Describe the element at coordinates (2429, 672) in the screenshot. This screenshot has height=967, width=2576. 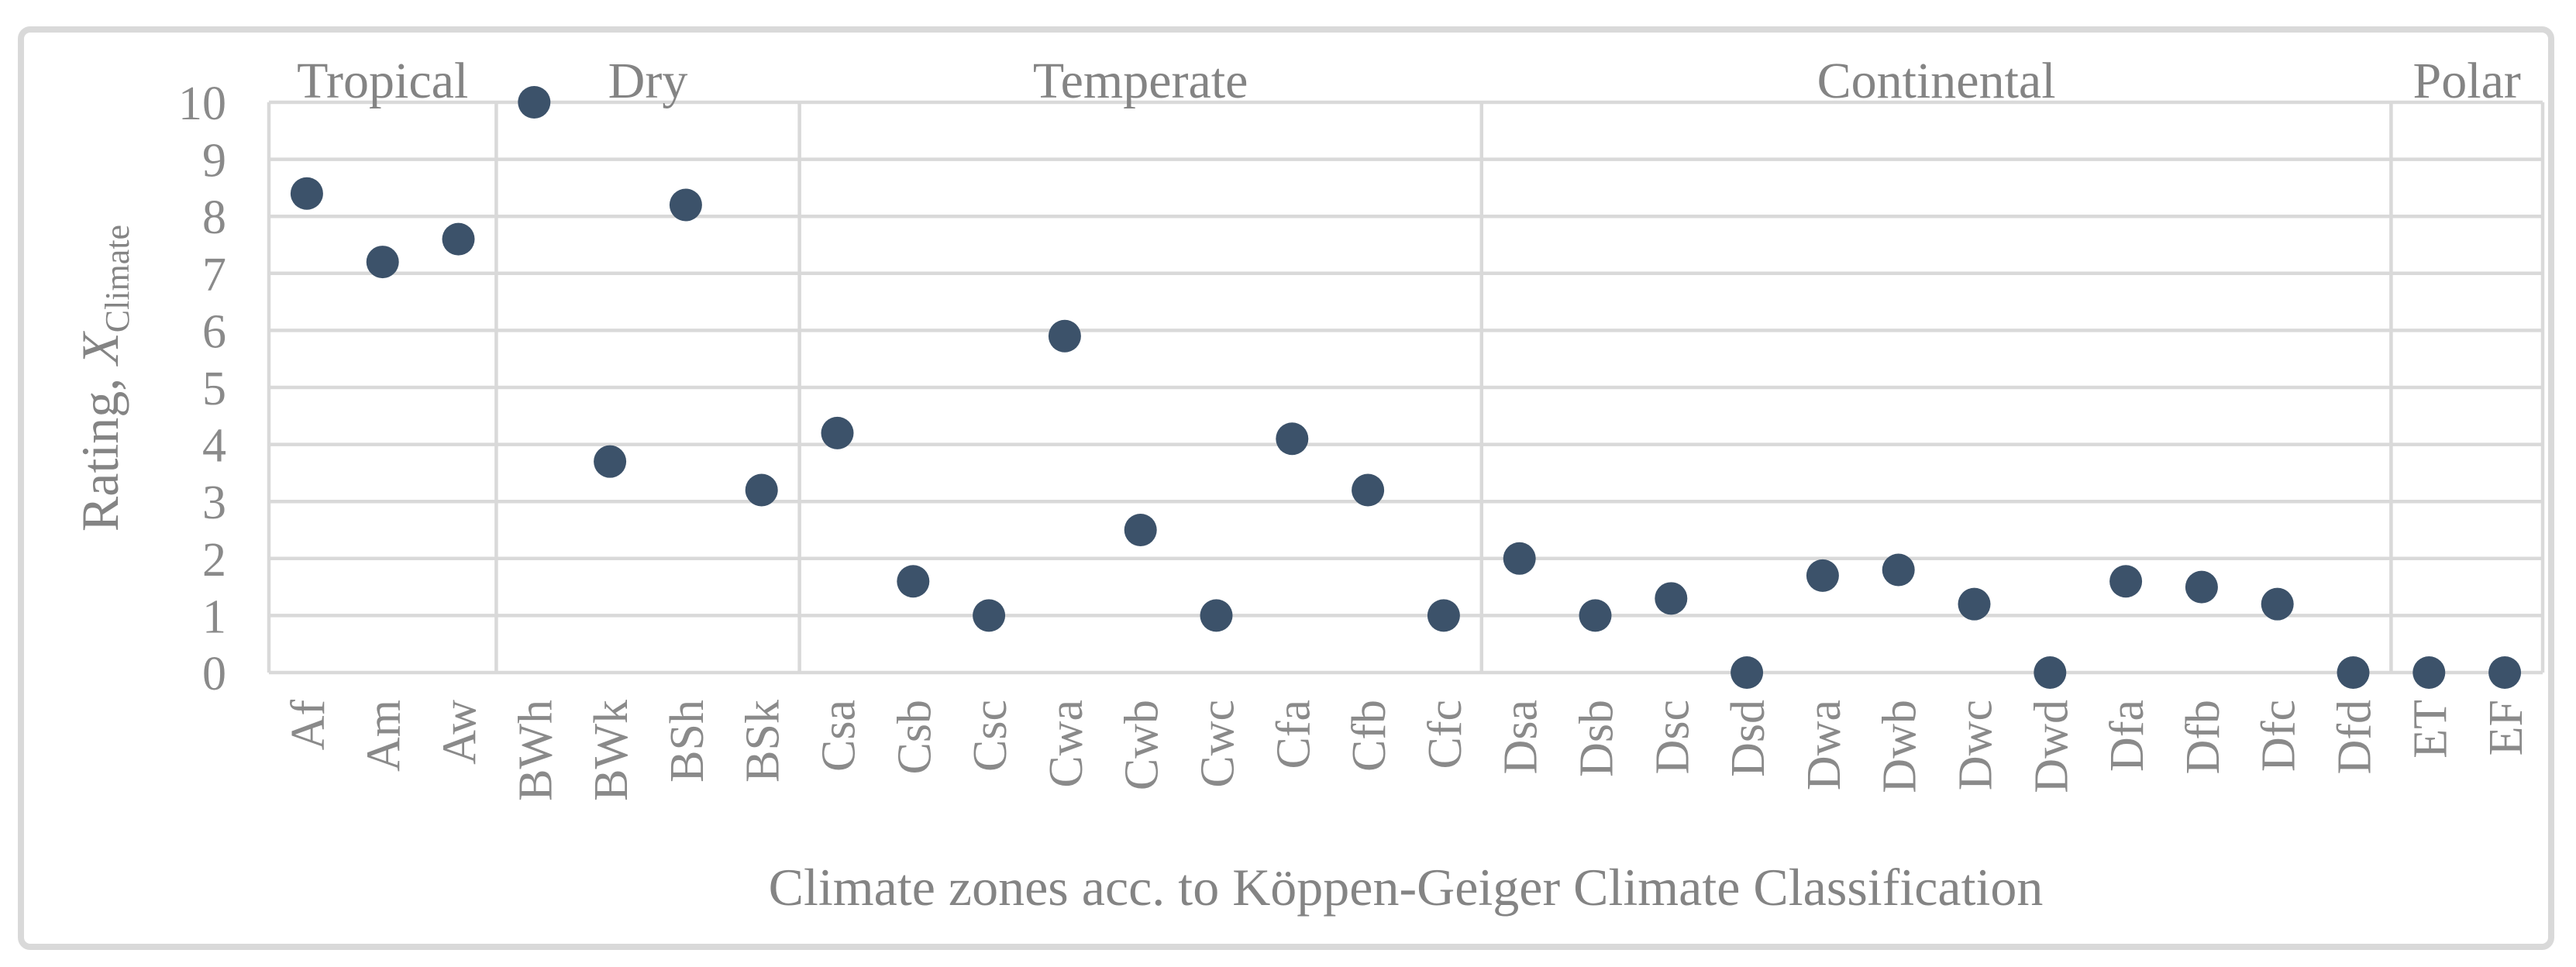
I see `data-point-ET` at that location.